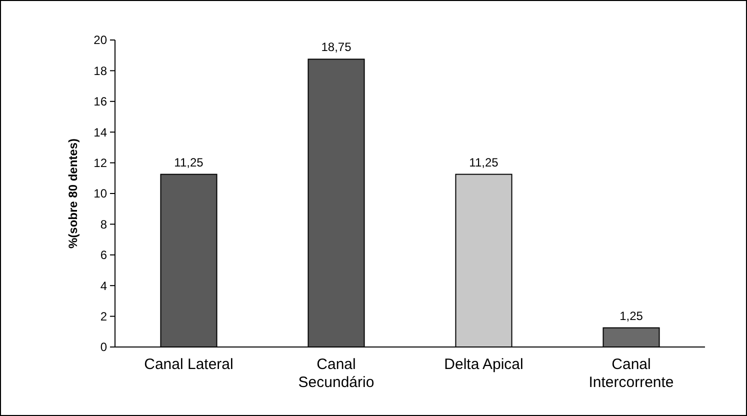 The width and height of the screenshot is (747, 416). I want to click on y-tick-label: 6, so click(104, 255).